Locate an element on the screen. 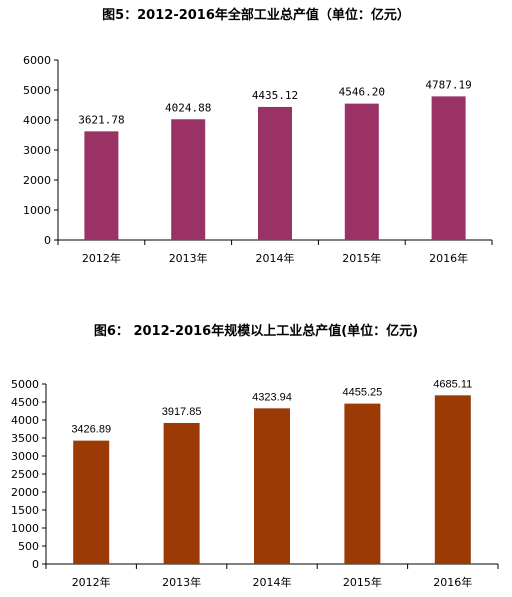  y-tick-label: 1500 is located at coordinates (25, 510).